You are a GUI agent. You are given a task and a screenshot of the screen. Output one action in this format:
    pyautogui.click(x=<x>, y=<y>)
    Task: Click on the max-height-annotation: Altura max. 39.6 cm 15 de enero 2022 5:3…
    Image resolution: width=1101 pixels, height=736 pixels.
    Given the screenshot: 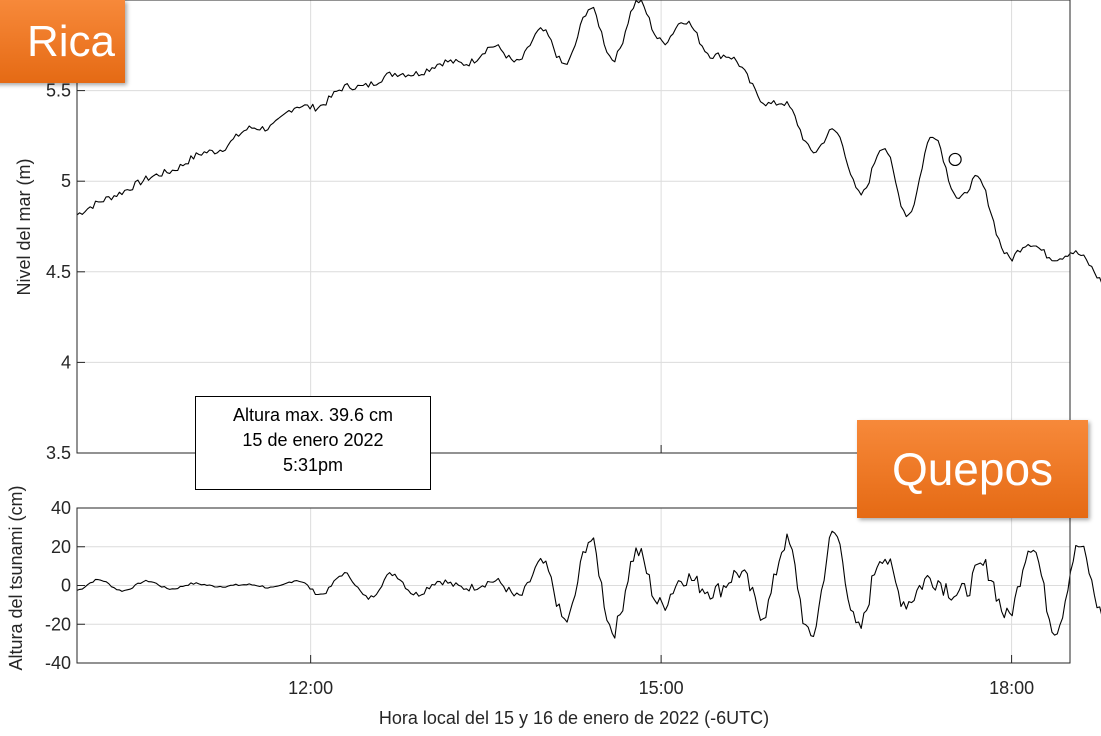 What is the action you would take?
    pyautogui.click(x=313, y=443)
    